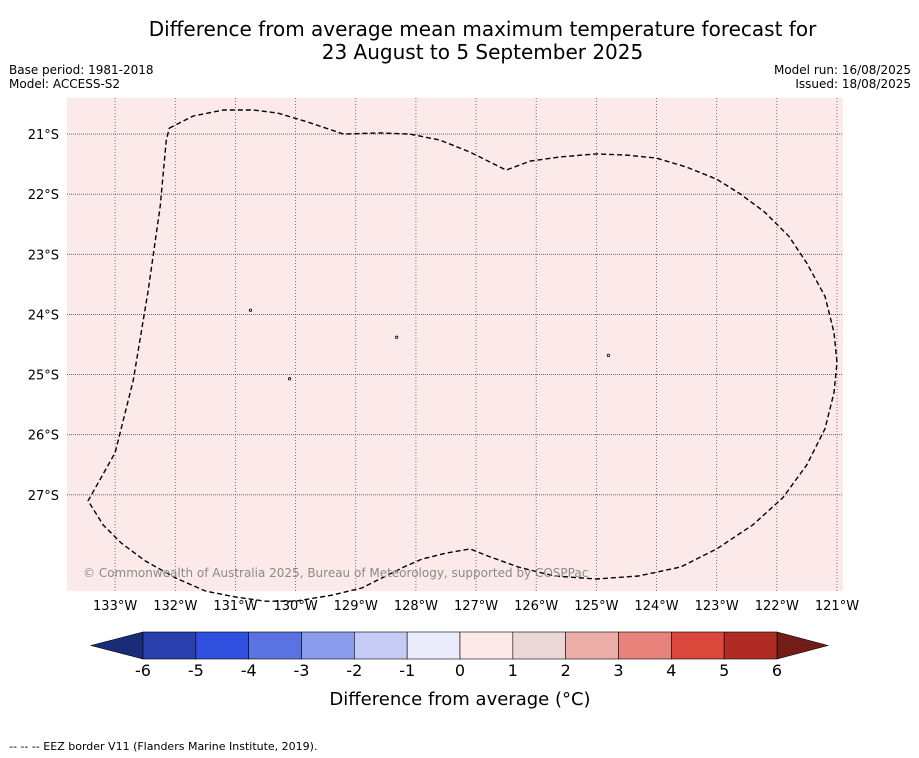  I want to click on colorbar-tick-label: -1, so click(407, 670).